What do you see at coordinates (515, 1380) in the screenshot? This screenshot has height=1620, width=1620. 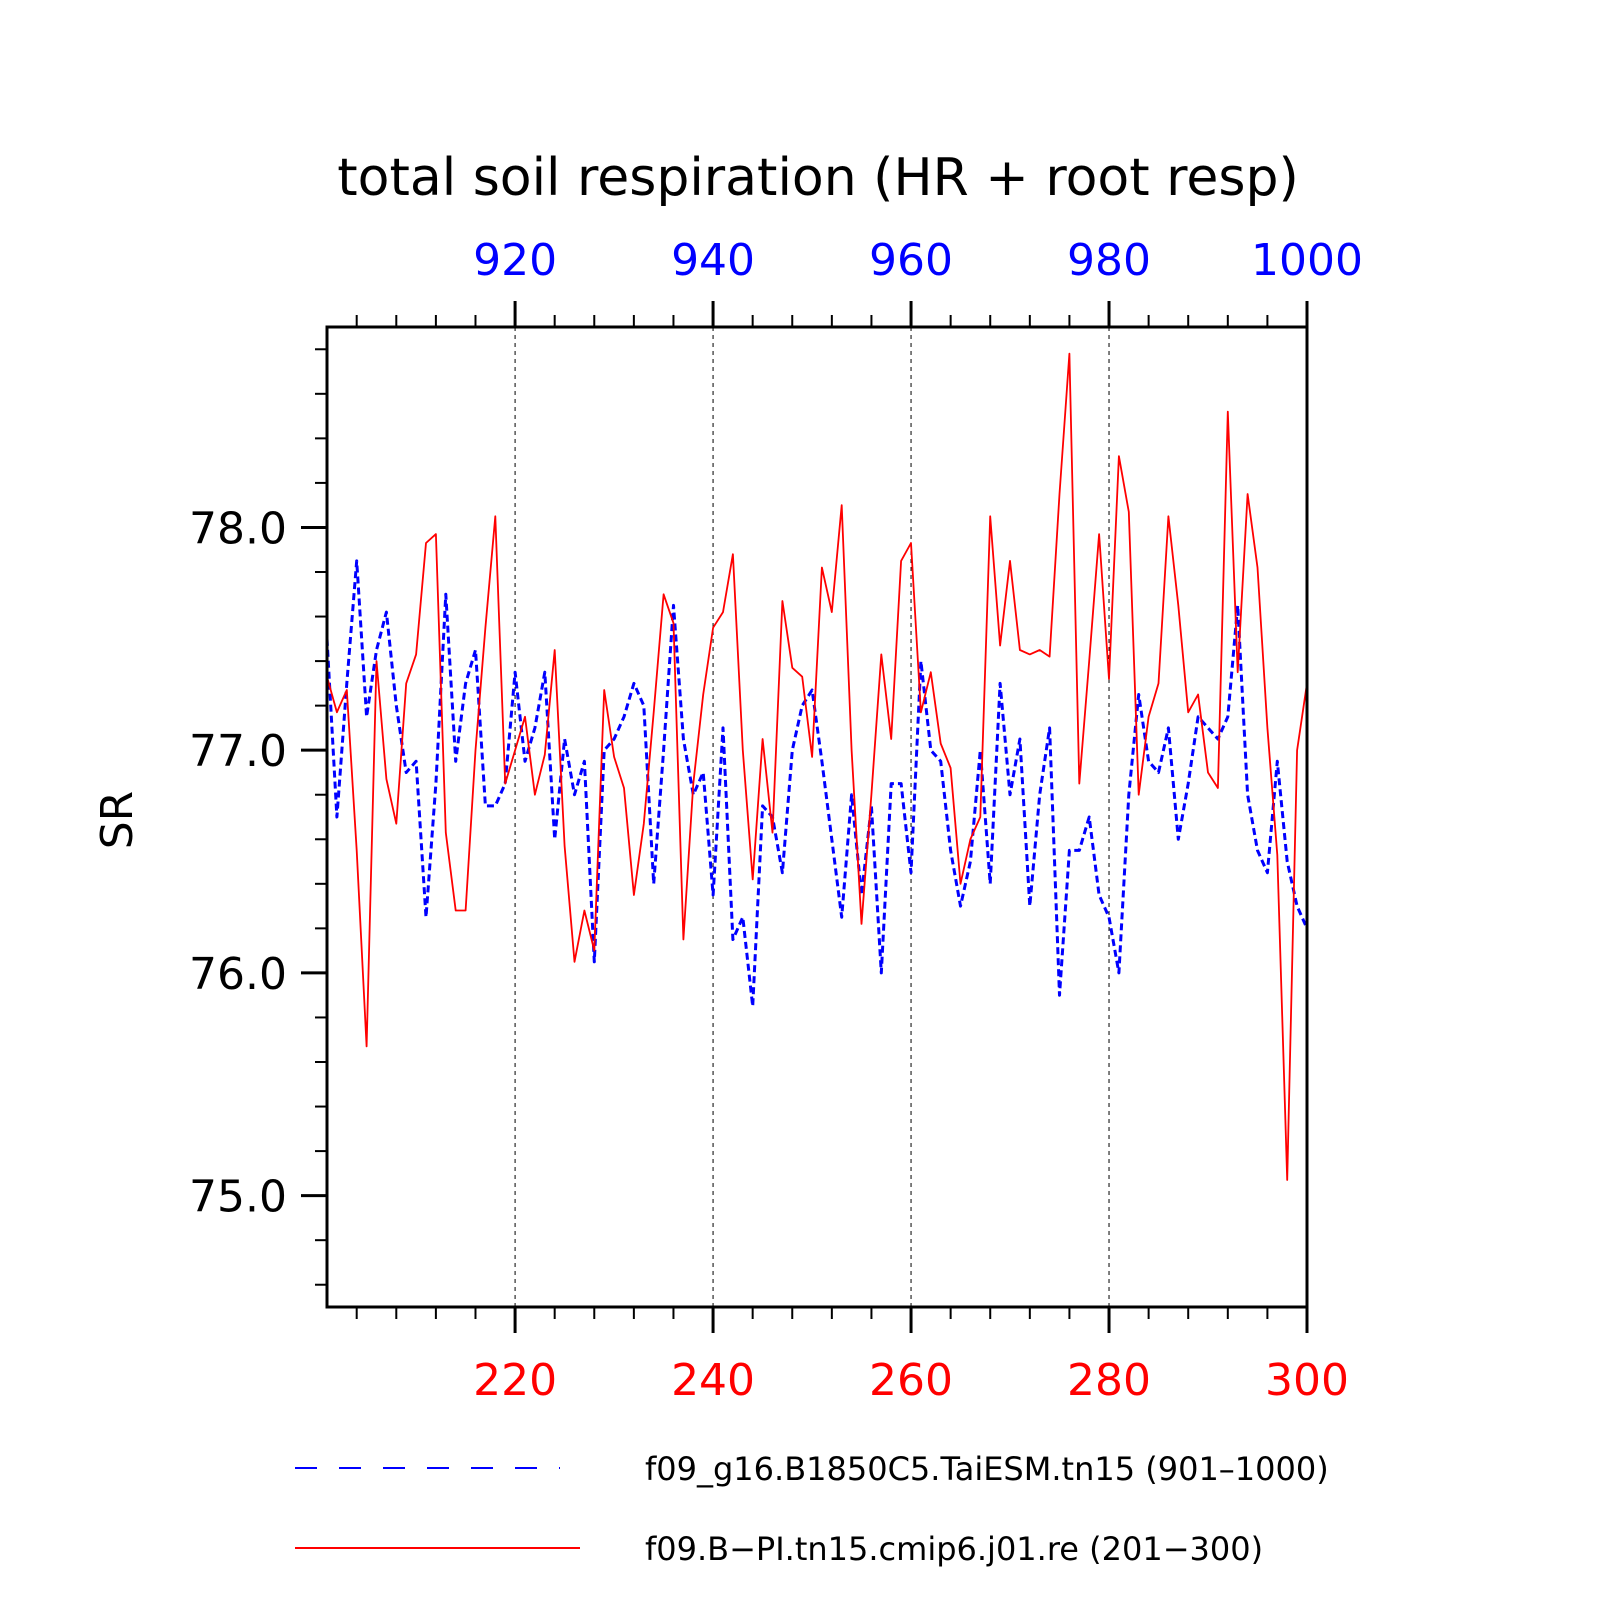 I see `bottom-x-tick-label: 220` at bounding box center [515, 1380].